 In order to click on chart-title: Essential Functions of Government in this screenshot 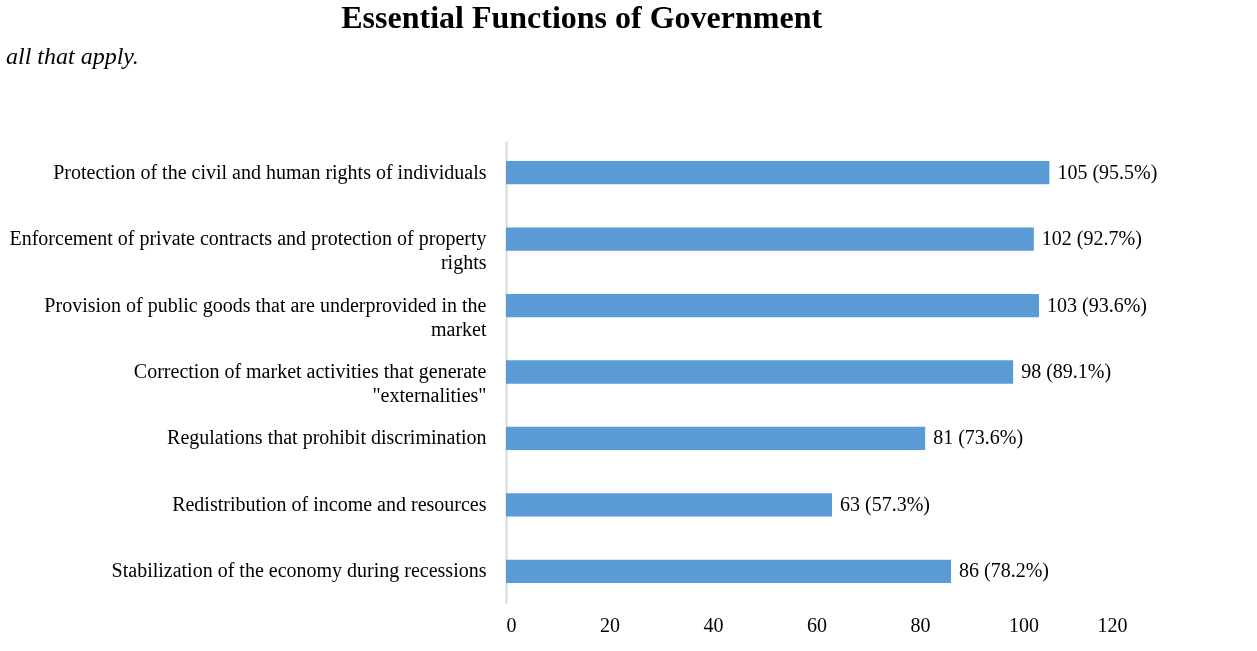, I will do `click(582, 17)`.